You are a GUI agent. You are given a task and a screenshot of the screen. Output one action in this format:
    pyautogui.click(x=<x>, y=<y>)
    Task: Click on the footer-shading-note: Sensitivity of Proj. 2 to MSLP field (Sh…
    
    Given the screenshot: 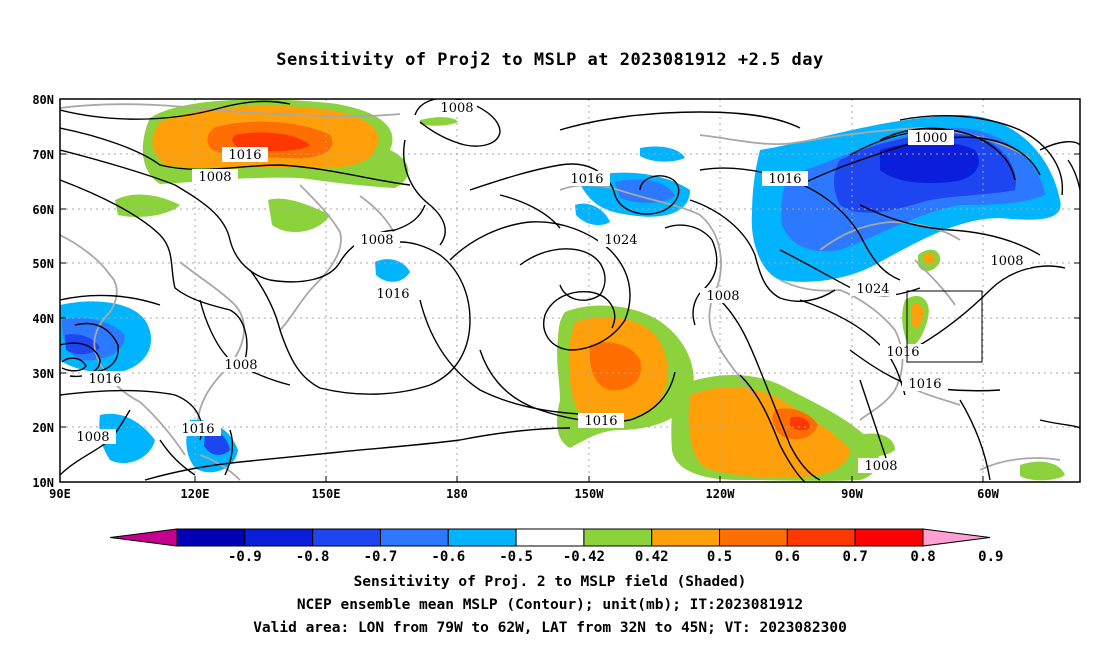 What is the action you would take?
    pyautogui.click(x=550, y=582)
    